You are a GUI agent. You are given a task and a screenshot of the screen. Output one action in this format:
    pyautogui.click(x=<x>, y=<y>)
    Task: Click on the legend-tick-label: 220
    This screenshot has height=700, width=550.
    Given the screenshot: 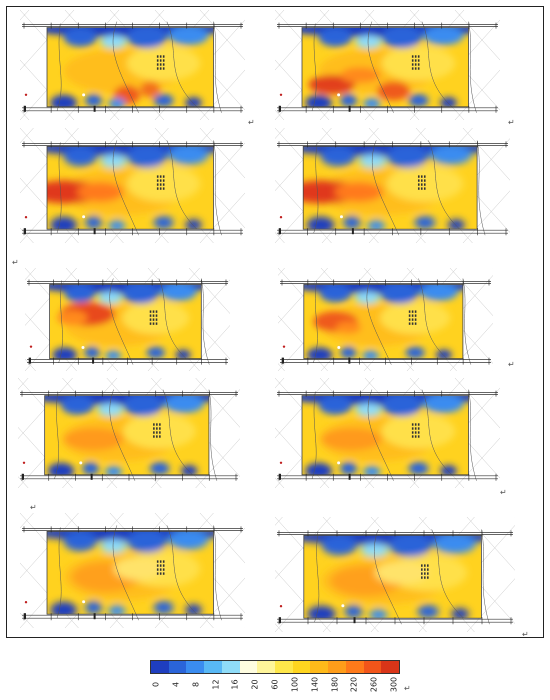 What is the action you would take?
    pyautogui.click(x=354, y=684)
    